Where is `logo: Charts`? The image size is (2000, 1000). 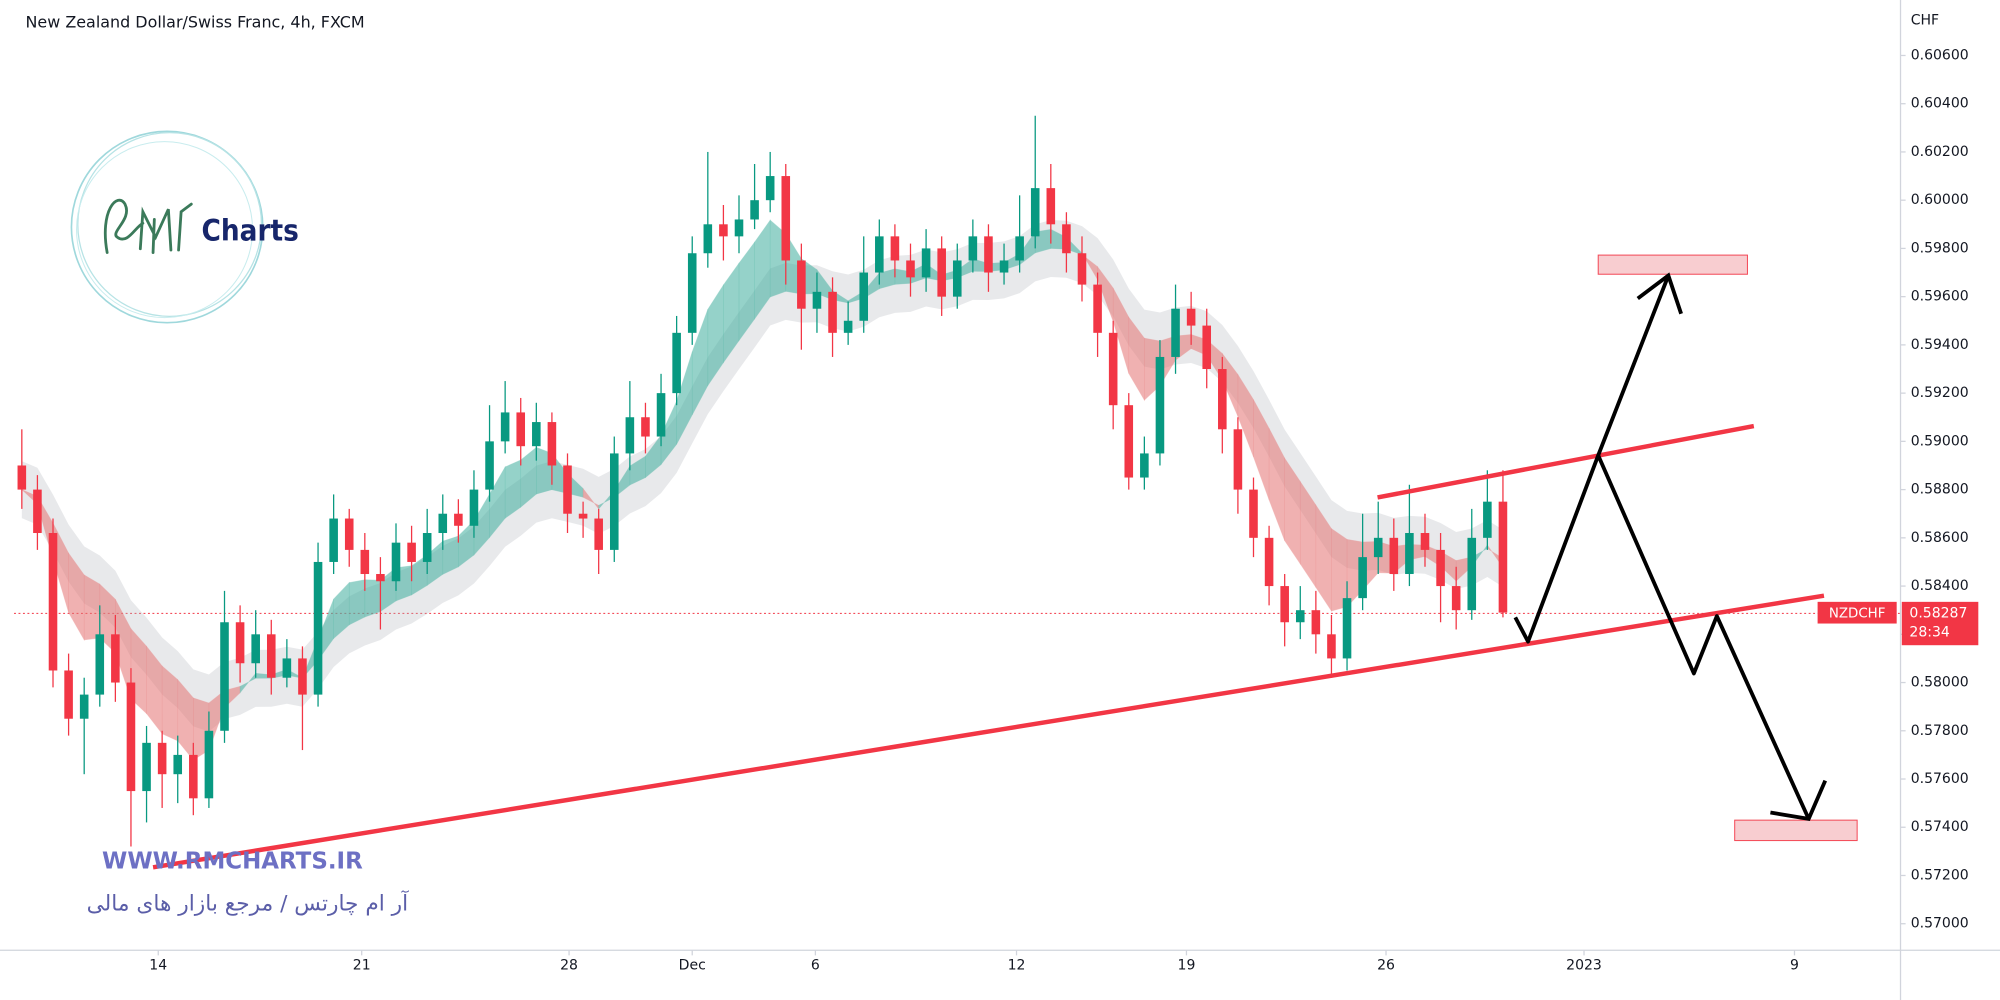 logo: Charts is located at coordinates (184, 227).